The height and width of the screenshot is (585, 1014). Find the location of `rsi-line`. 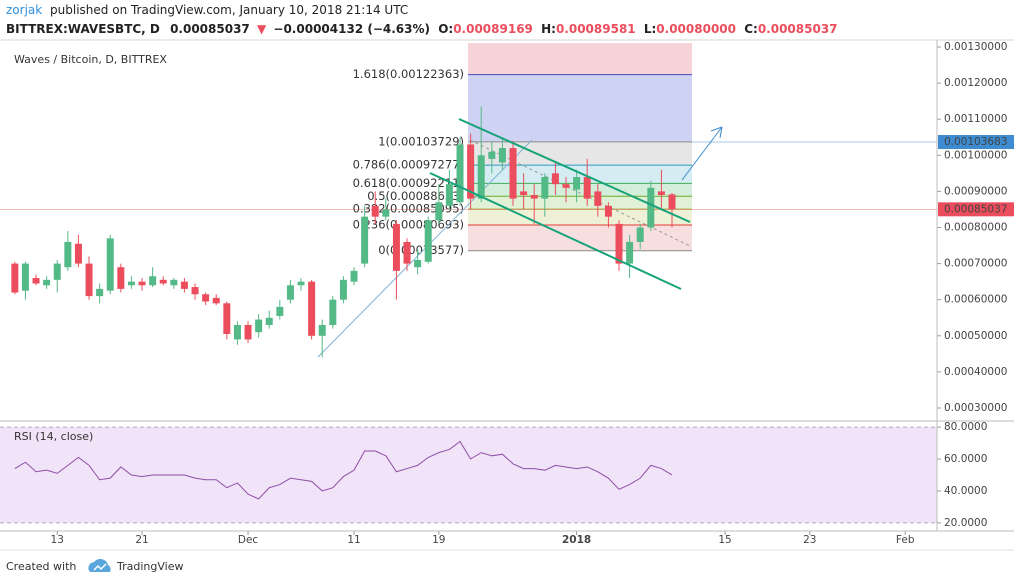

rsi-line is located at coordinates (343, 470).